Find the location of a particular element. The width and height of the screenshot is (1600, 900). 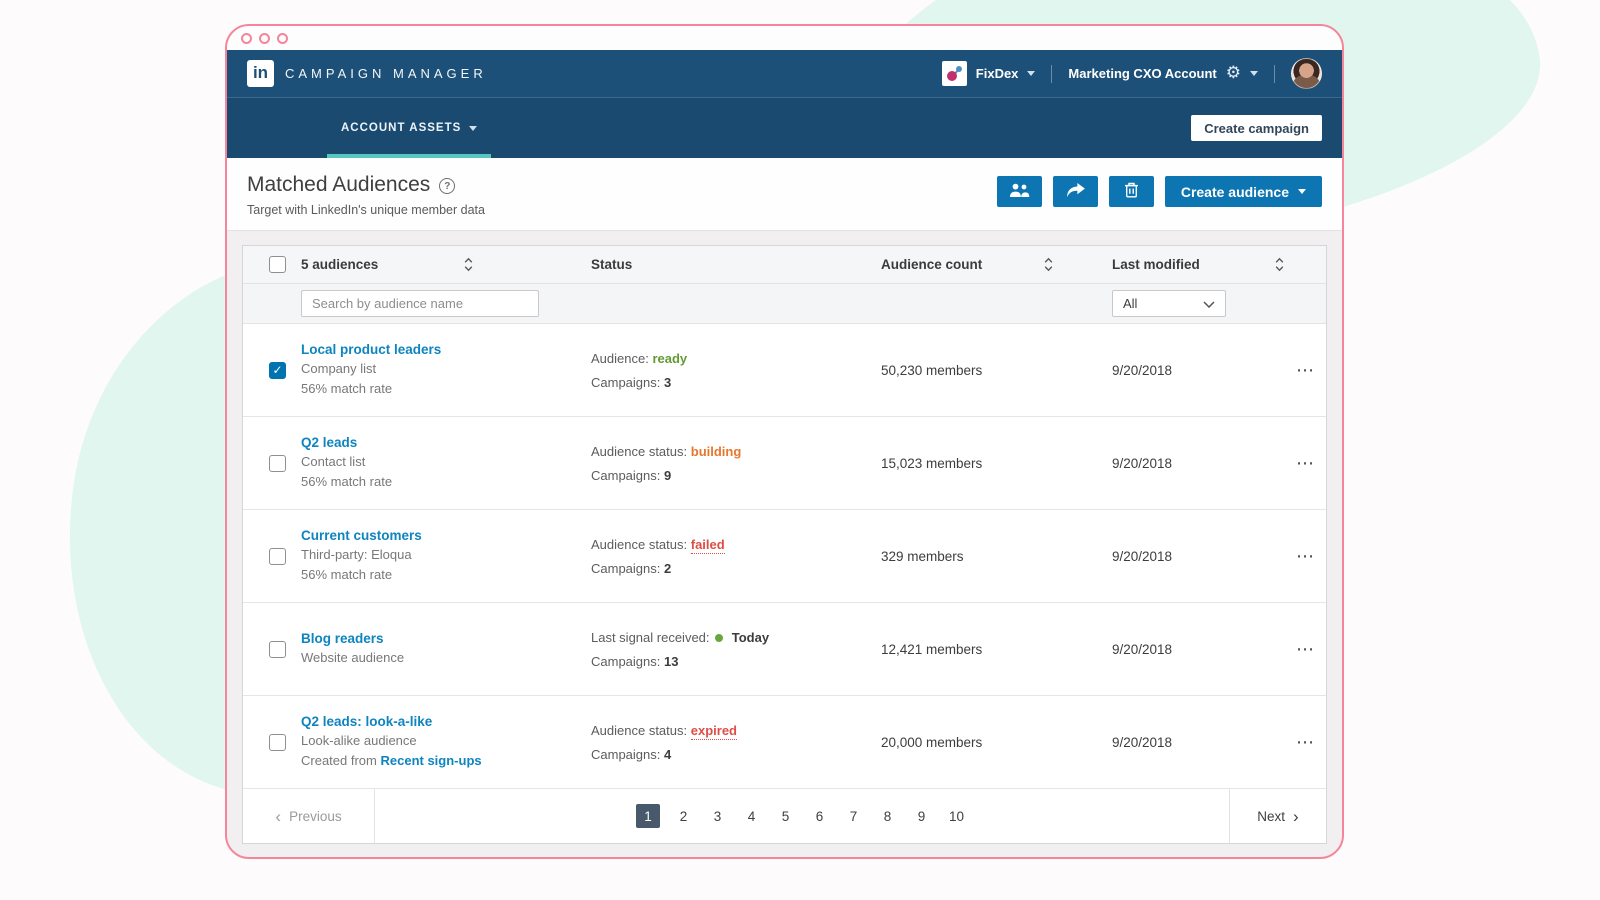

previous-page-button: ‹ Previous is located at coordinates (309, 816).